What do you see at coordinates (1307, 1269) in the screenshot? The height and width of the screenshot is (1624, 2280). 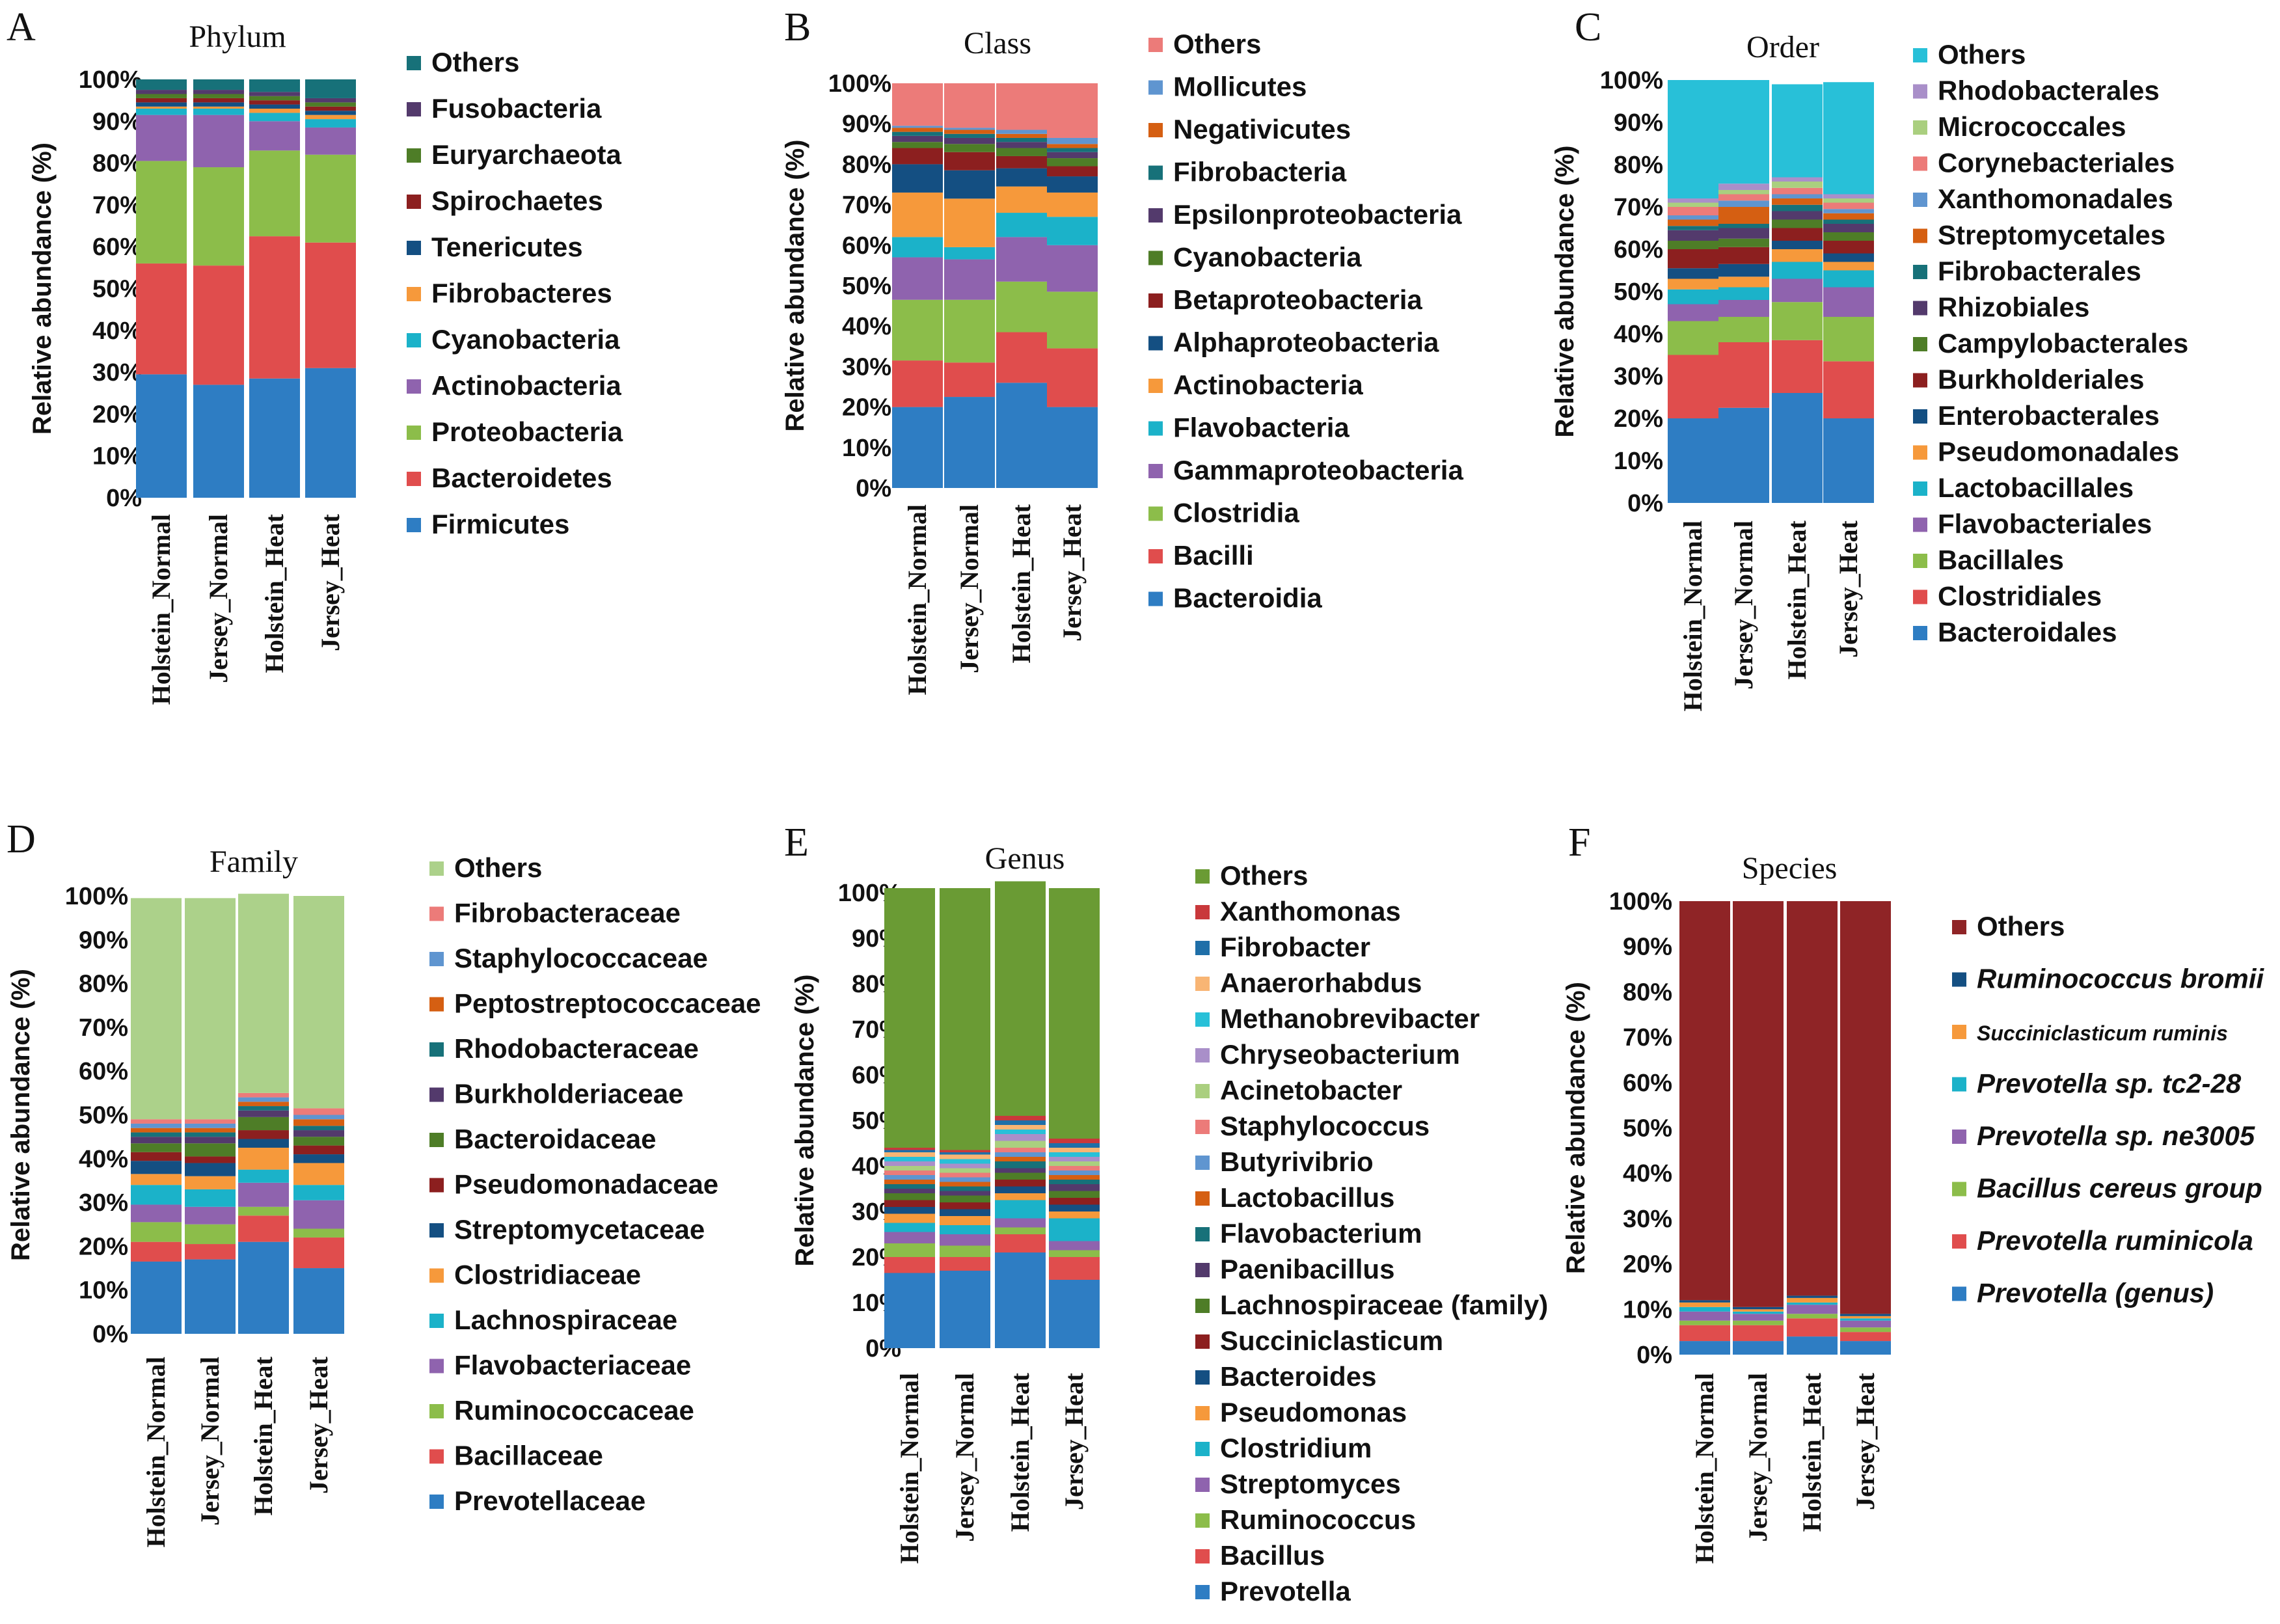 I see `legend-label: Paenibacillus` at bounding box center [1307, 1269].